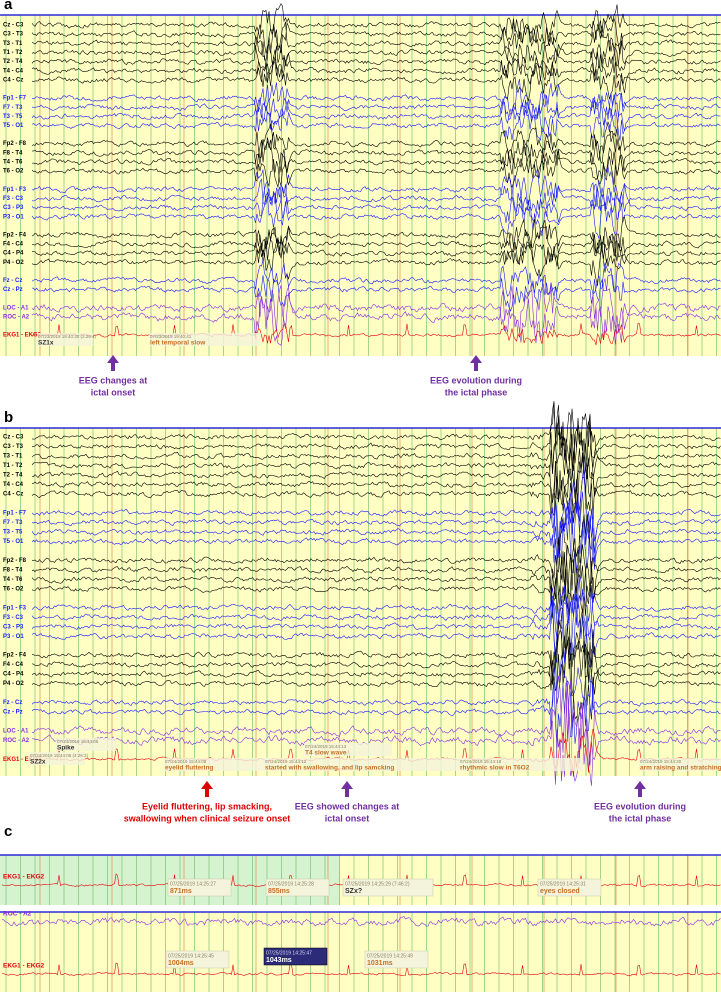  Describe the element at coordinates (13, 713) in the screenshot. I see `channel-label: Cz - Pz` at that location.